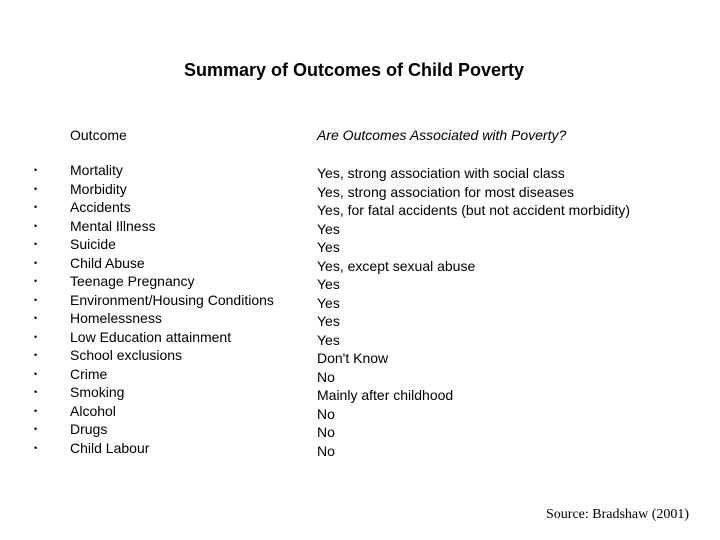 The width and height of the screenshot is (720, 540). What do you see at coordinates (172, 299) in the screenshot?
I see `outcome-label: Environment/Housing Conditions` at bounding box center [172, 299].